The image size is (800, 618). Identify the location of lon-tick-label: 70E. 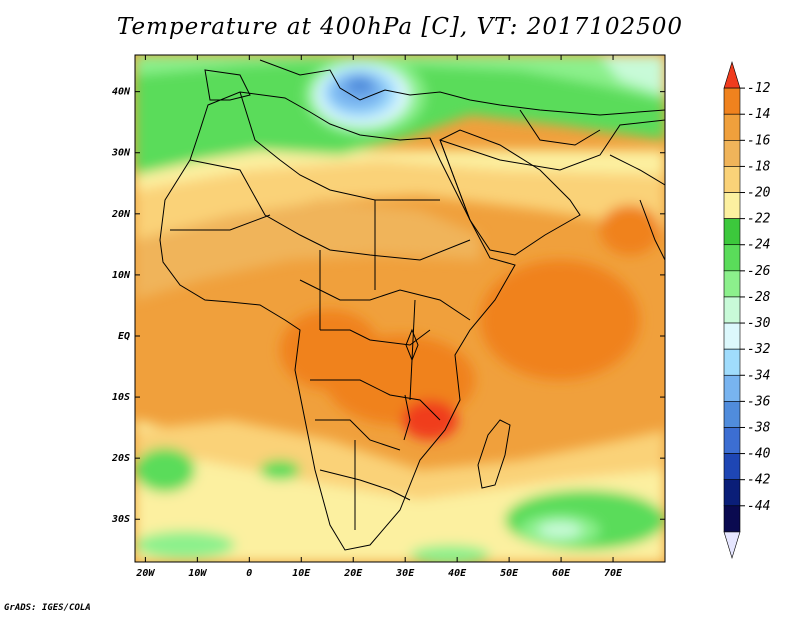
(613, 573).